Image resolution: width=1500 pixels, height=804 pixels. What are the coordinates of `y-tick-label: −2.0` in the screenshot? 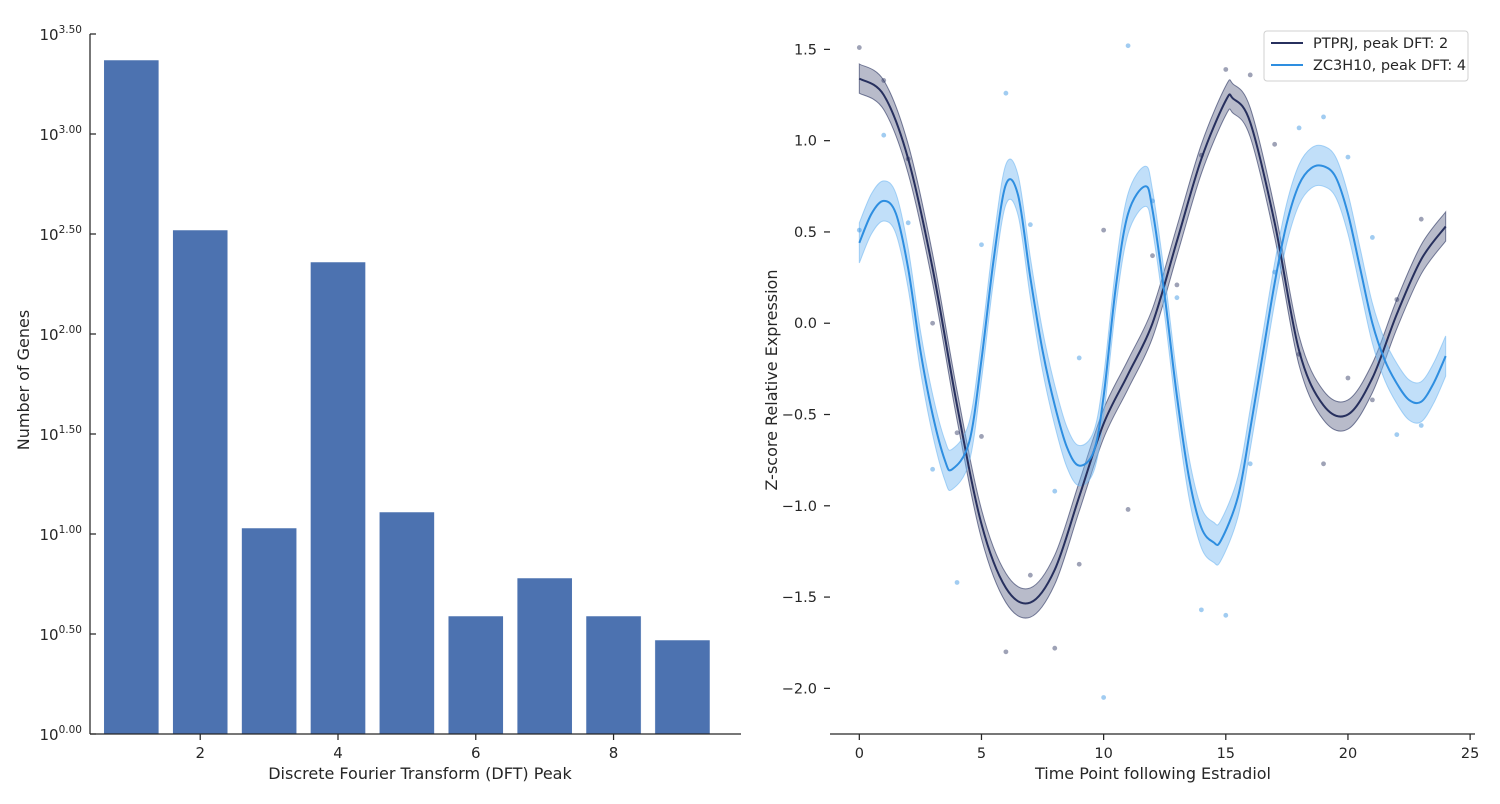 It's located at (799, 689).